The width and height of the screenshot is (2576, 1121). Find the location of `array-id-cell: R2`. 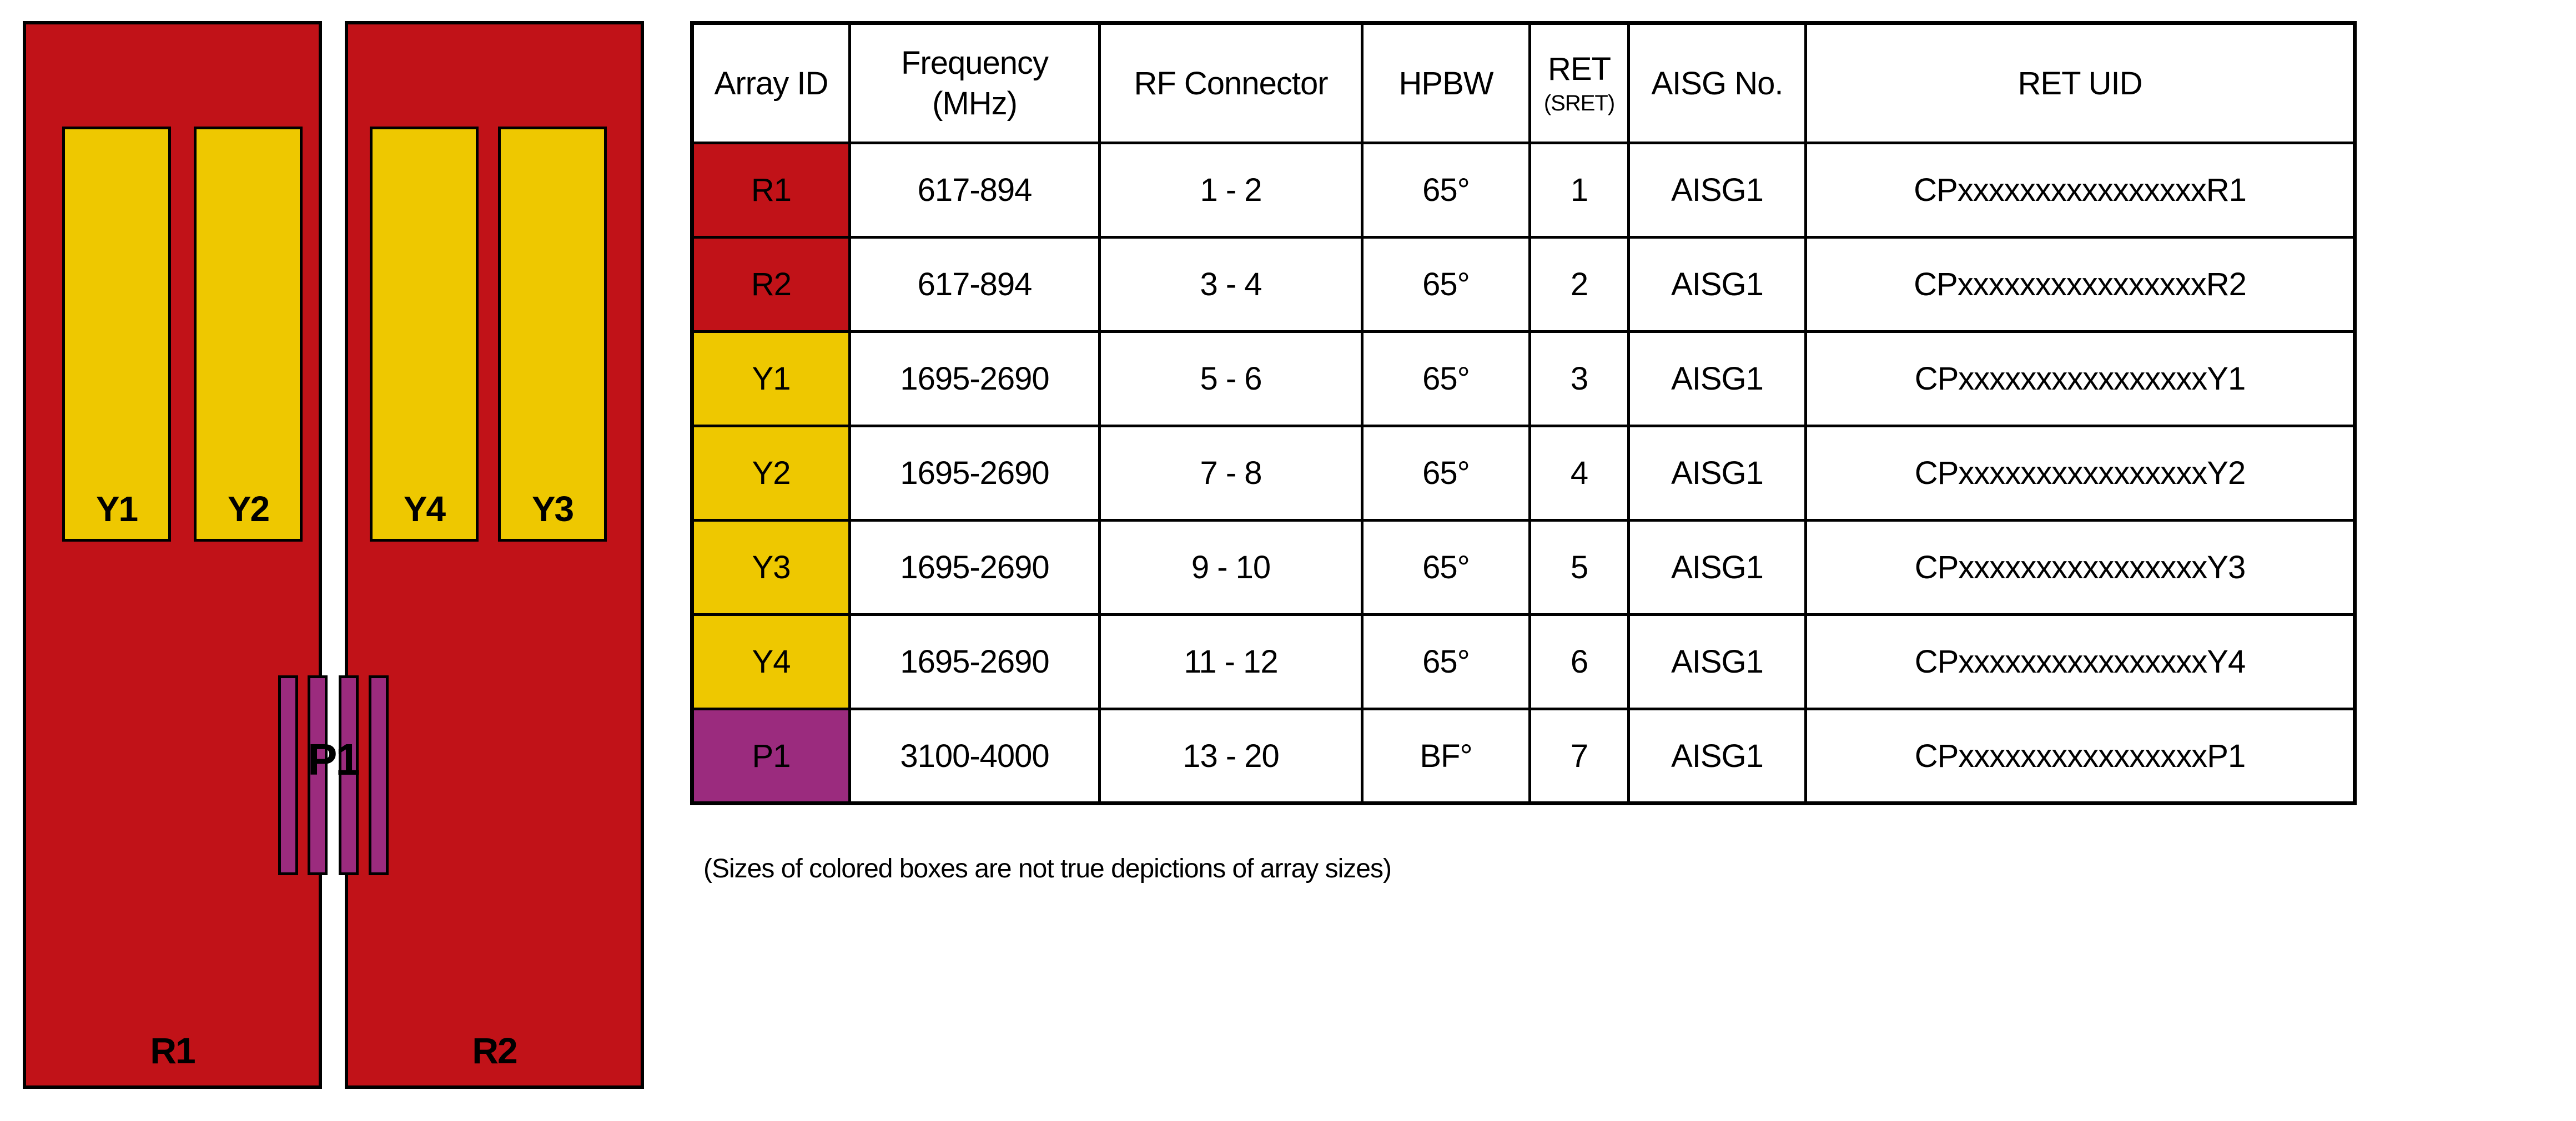

array-id-cell: R2 is located at coordinates (771, 284).